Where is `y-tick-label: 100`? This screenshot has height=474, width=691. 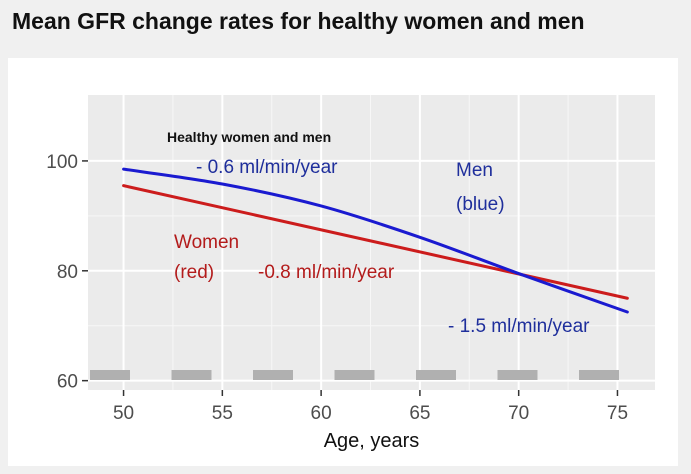
y-tick-label: 100 is located at coordinates (62, 162).